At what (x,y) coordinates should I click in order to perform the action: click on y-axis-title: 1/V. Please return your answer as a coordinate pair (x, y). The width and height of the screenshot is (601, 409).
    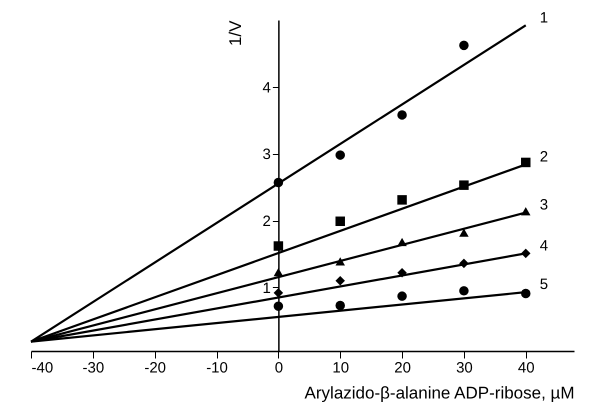
    Looking at the image, I should click on (235, 33).